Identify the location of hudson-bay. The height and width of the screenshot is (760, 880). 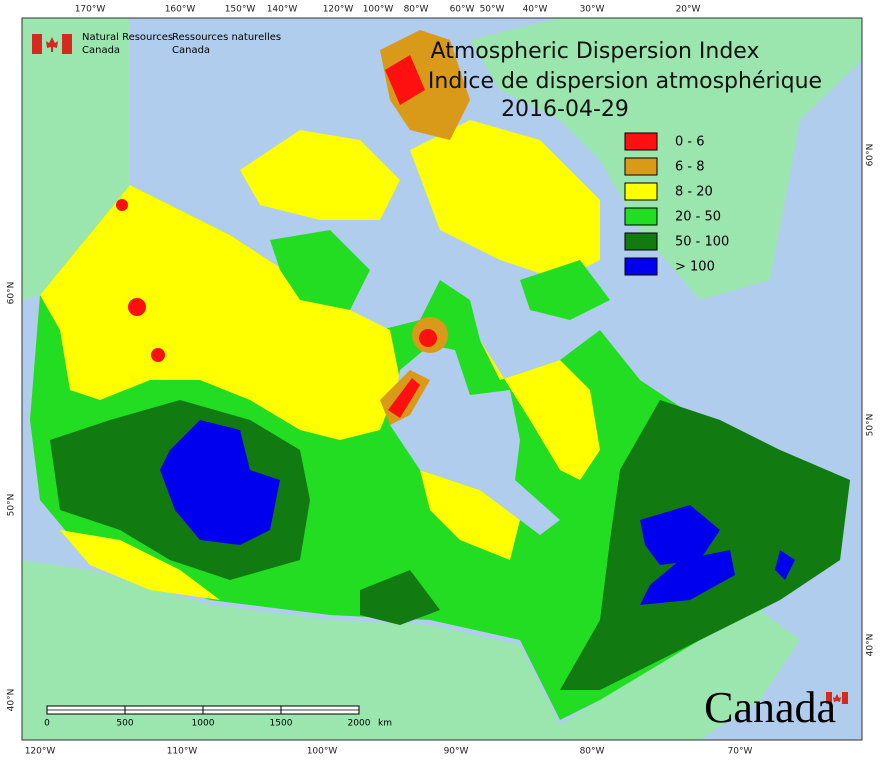
(475, 440).